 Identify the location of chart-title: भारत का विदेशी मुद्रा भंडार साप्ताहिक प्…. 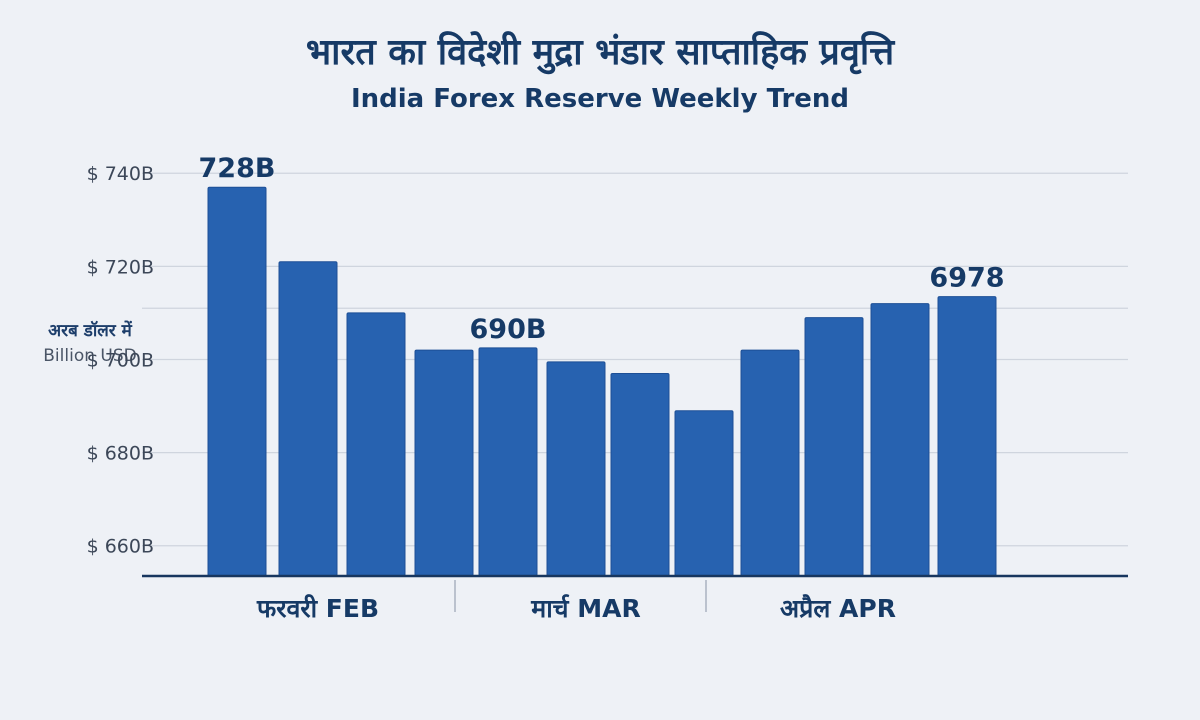
(600, 52).